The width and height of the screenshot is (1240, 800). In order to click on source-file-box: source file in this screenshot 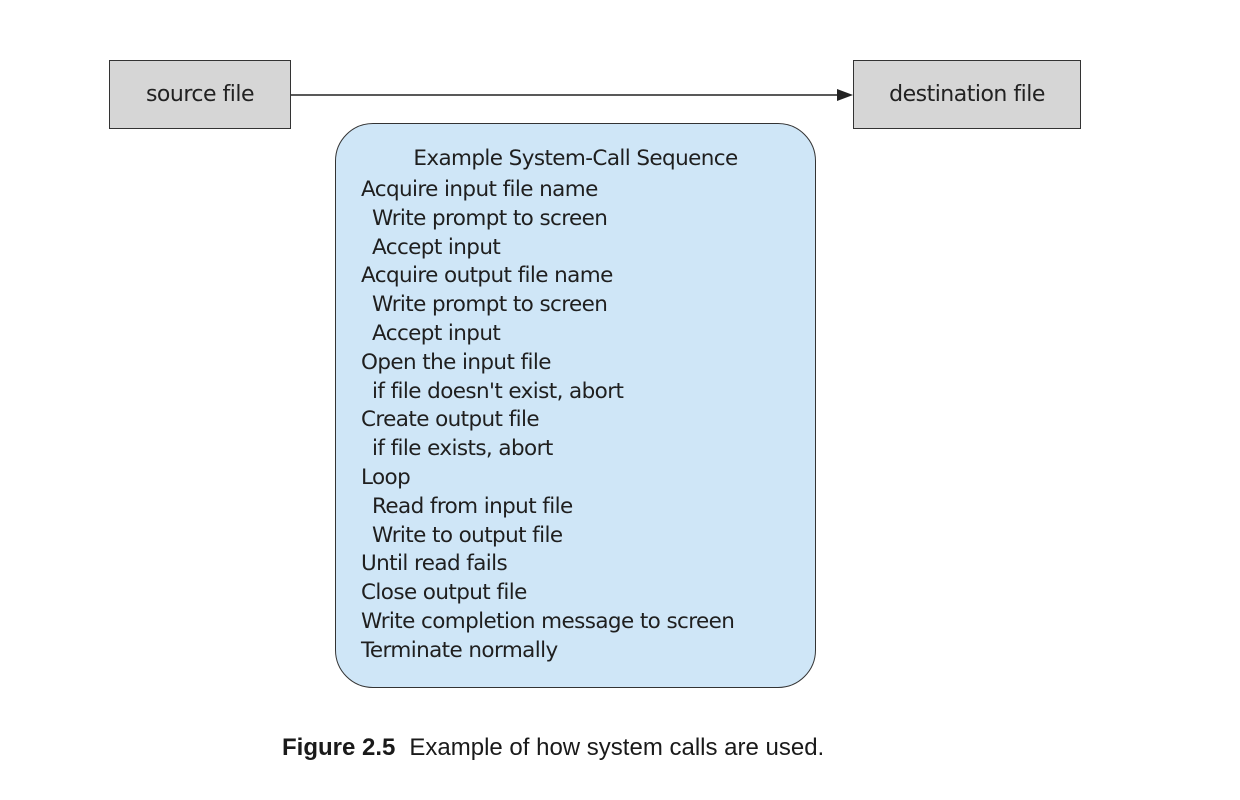, I will do `click(200, 94)`.